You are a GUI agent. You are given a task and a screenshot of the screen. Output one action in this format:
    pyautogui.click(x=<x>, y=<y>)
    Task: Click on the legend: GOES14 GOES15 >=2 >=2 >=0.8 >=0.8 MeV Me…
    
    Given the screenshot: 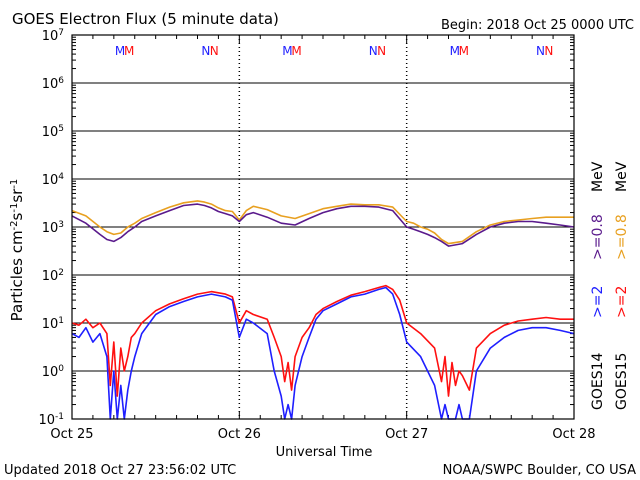 What is the action you would take?
    pyautogui.click(x=610, y=285)
    